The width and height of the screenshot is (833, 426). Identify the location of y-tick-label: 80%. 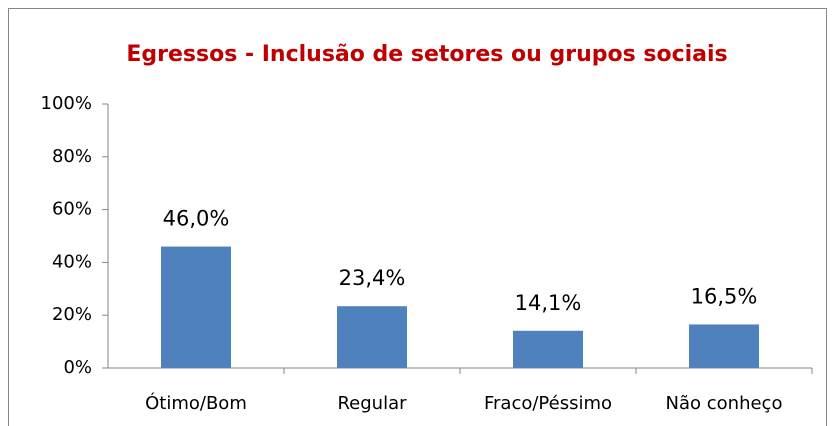
(72, 156).